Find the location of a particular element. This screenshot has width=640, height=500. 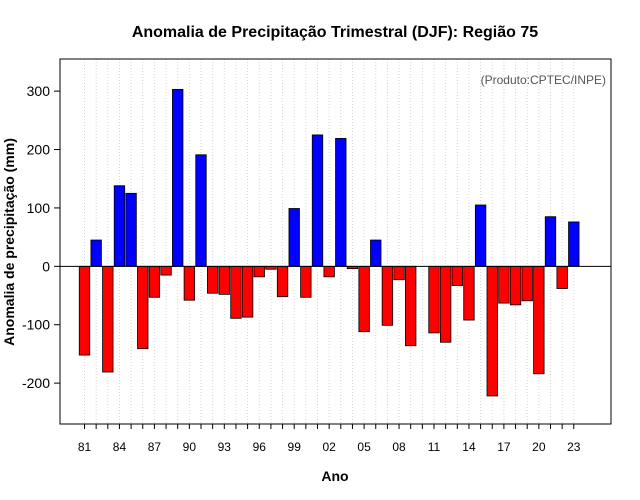

x-tick-label: 23 is located at coordinates (574, 447).